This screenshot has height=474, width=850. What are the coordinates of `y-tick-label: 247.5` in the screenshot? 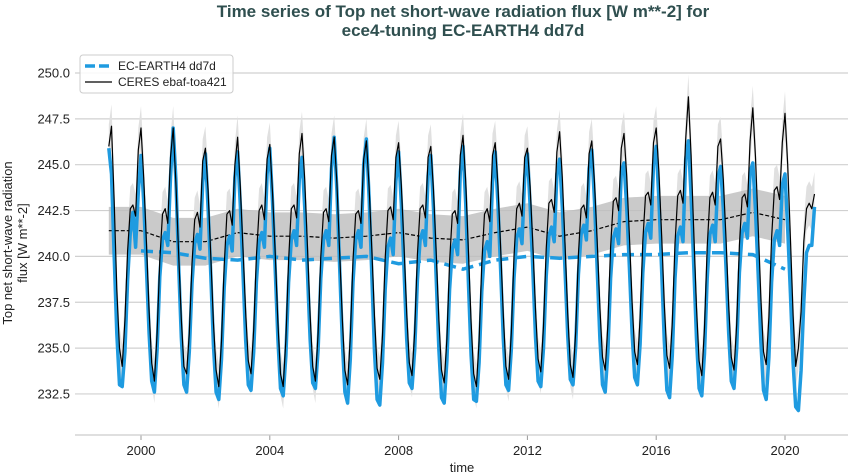 It's located at (53, 118).